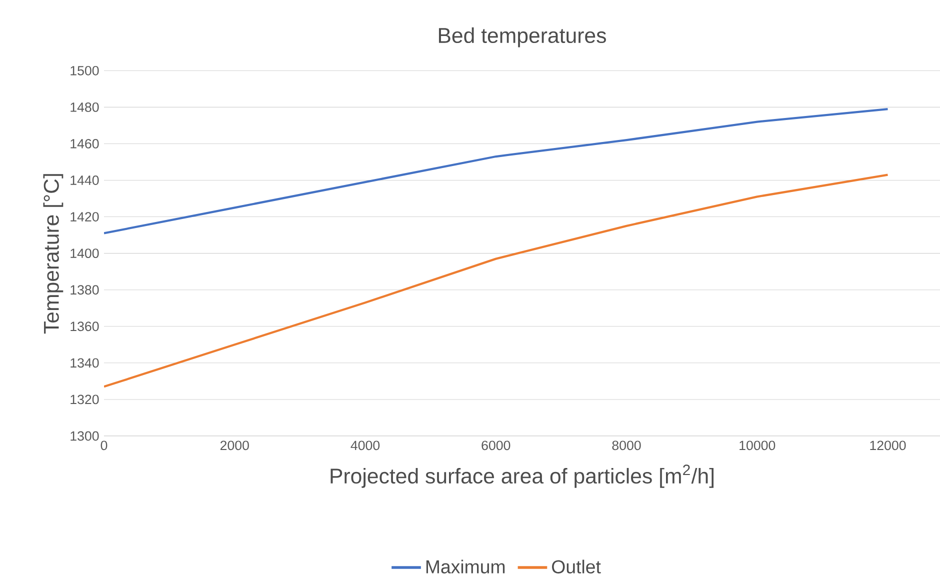  Describe the element at coordinates (84, 363) in the screenshot. I see `y-tick-label: 1340` at that location.